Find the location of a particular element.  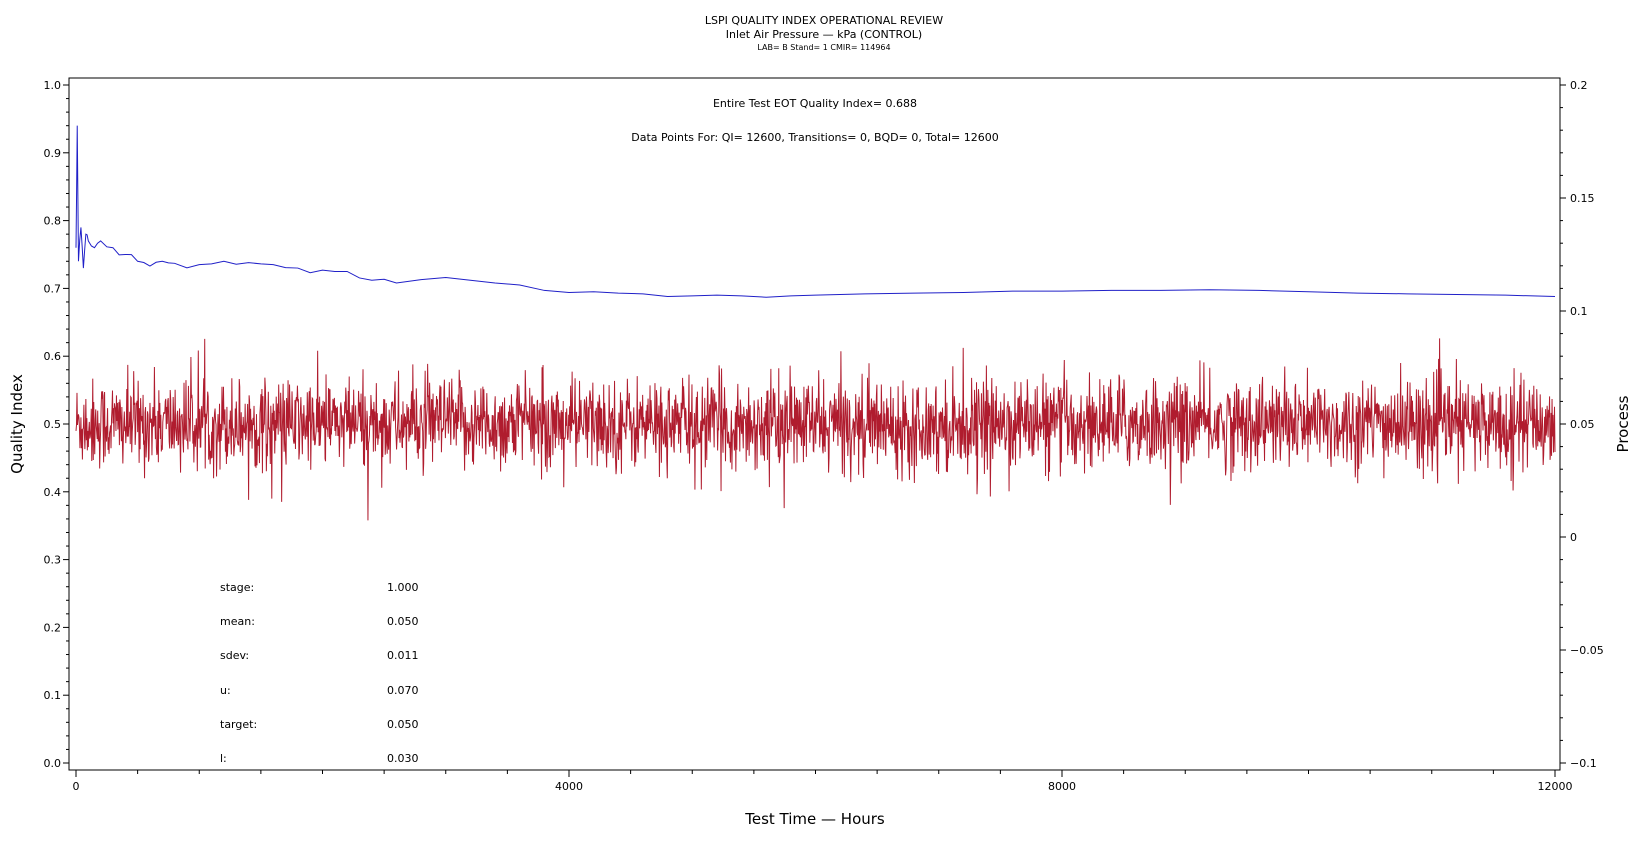

y-left-tick-label: 0.4 is located at coordinates (53, 492).